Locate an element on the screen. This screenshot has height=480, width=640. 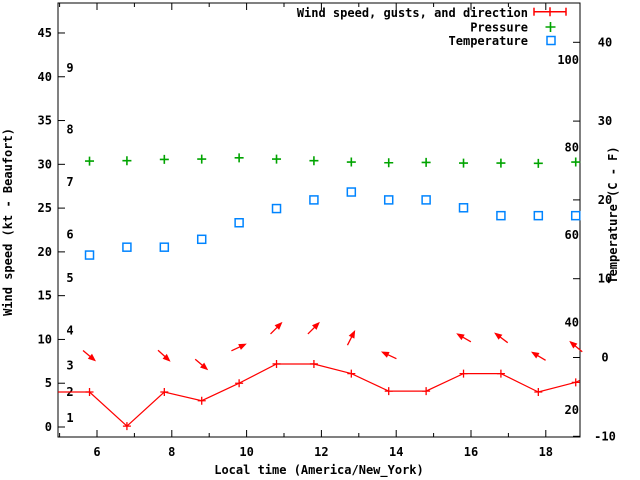
x-axis-tick-label: 18 is located at coordinates (546, 452).